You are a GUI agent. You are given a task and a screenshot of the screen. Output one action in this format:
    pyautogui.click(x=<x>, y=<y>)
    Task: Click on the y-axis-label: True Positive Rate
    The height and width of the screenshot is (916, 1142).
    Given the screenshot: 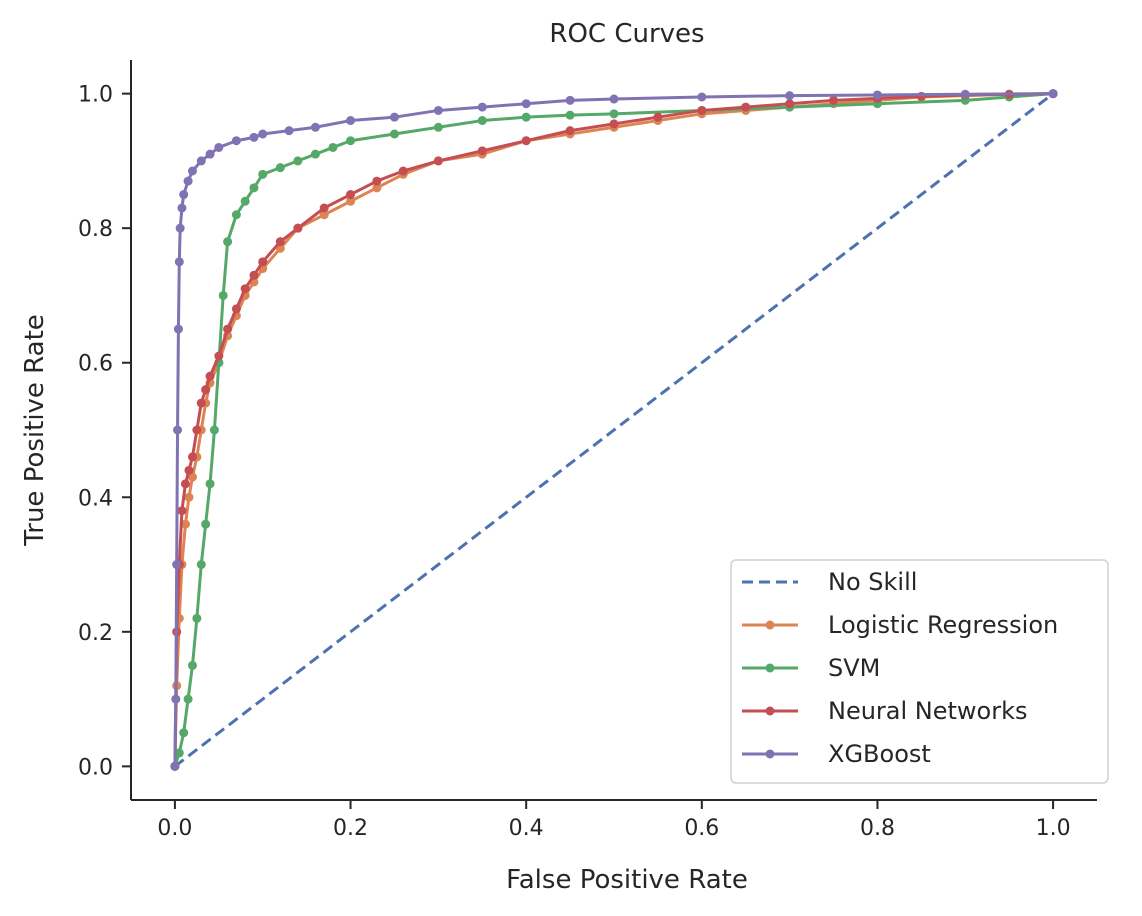 What is the action you would take?
    pyautogui.click(x=35, y=430)
    